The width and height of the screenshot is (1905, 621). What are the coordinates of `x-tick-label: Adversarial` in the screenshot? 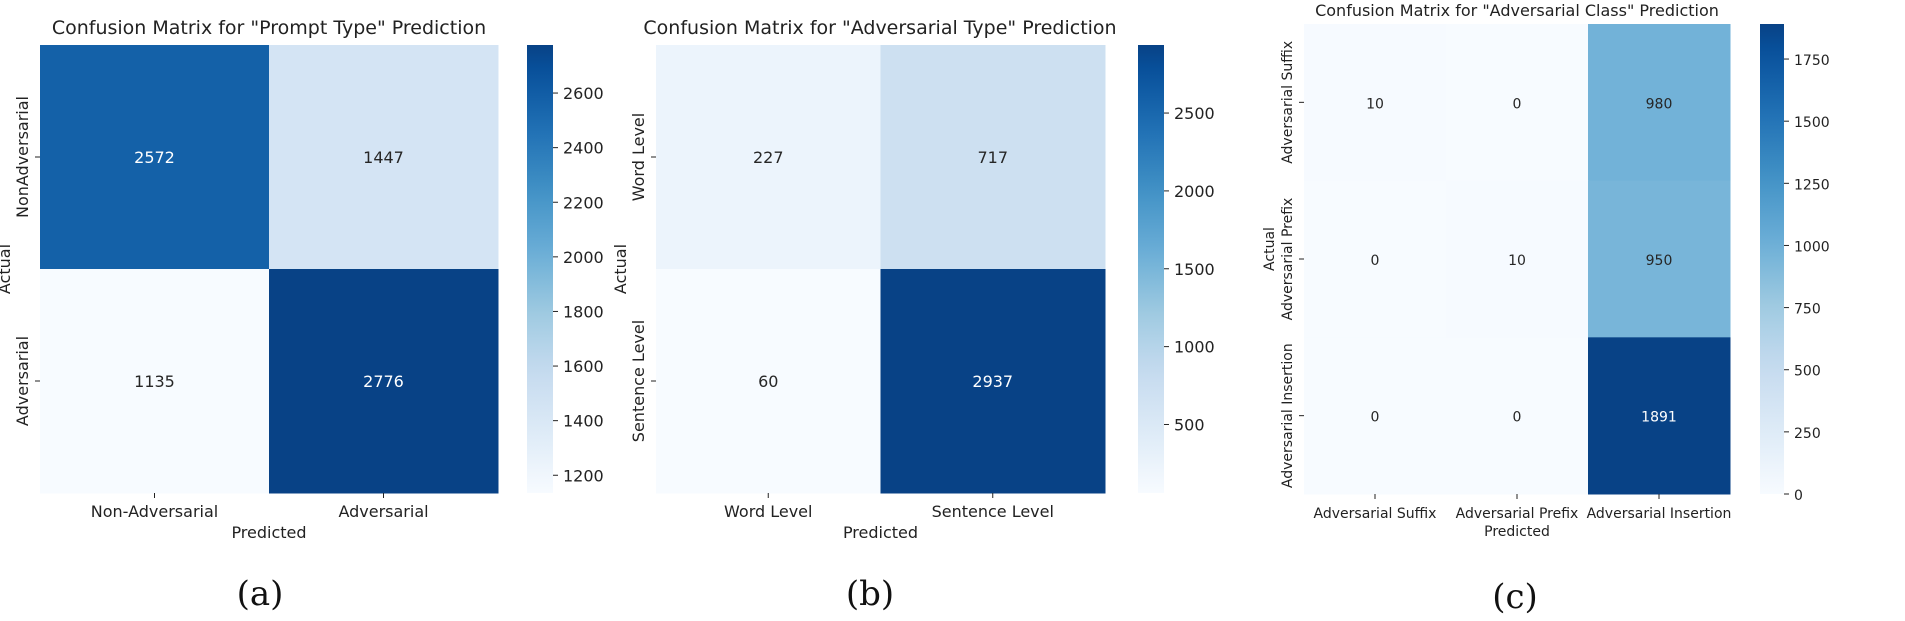 It's located at (383, 511).